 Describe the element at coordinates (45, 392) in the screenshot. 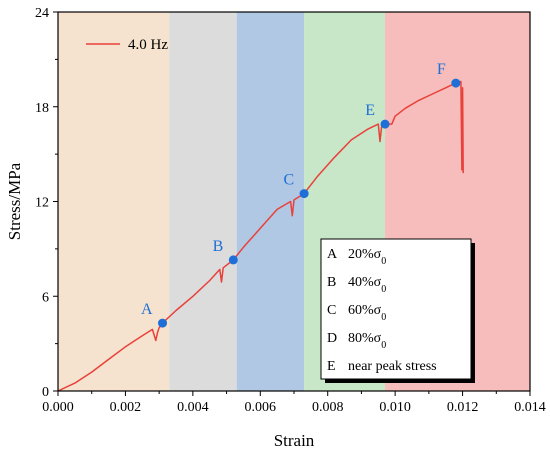

I see `y-tick-label: 0` at that location.